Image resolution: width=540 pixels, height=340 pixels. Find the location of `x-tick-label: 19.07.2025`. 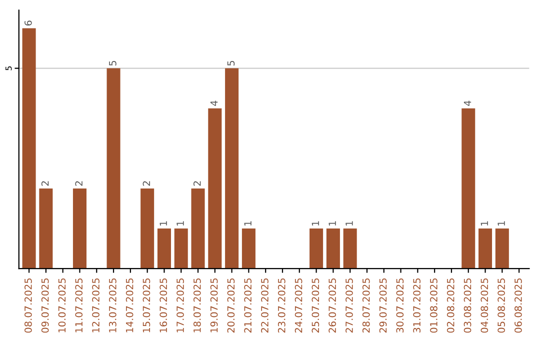

x-tick-label: 19.07.2025 is located at coordinates (214, 305).